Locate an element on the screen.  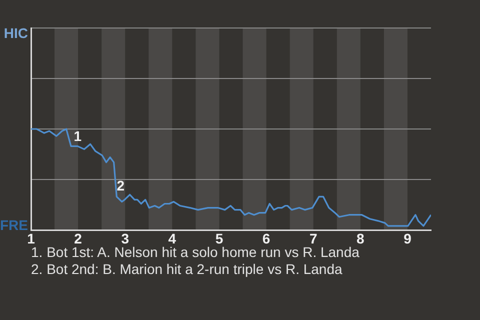
x-tick-label: 8 is located at coordinates (360, 238).